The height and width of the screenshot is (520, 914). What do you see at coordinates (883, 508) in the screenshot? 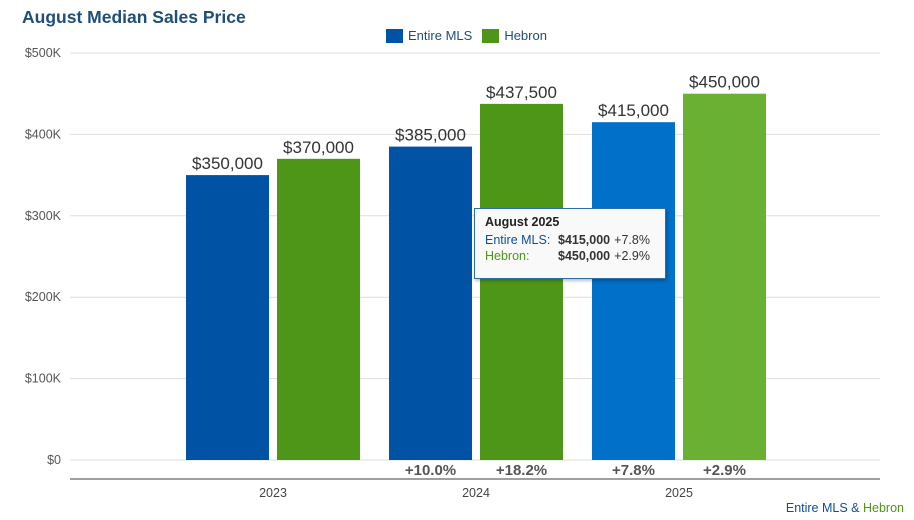
I see `footer-hebron: Hebron` at bounding box center [883, 508].